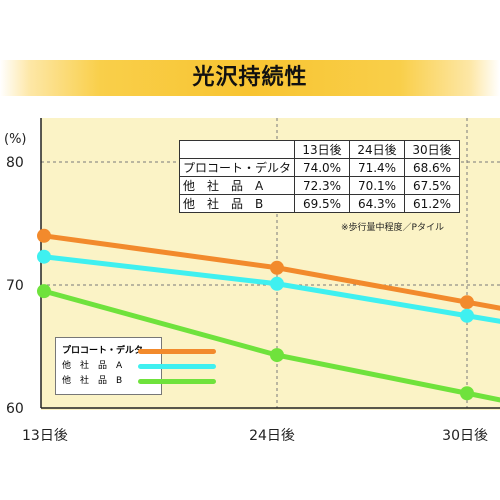  I want to click on y-tick-label: 80, so click(15, 163).